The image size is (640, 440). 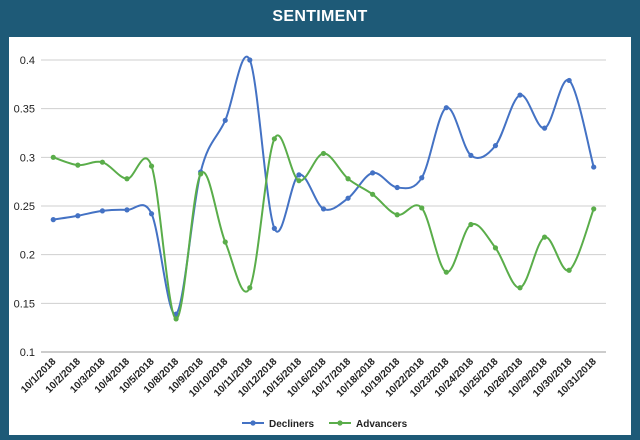 I want to click on y-tick-label: 0.2, so click(x=27, y=256).